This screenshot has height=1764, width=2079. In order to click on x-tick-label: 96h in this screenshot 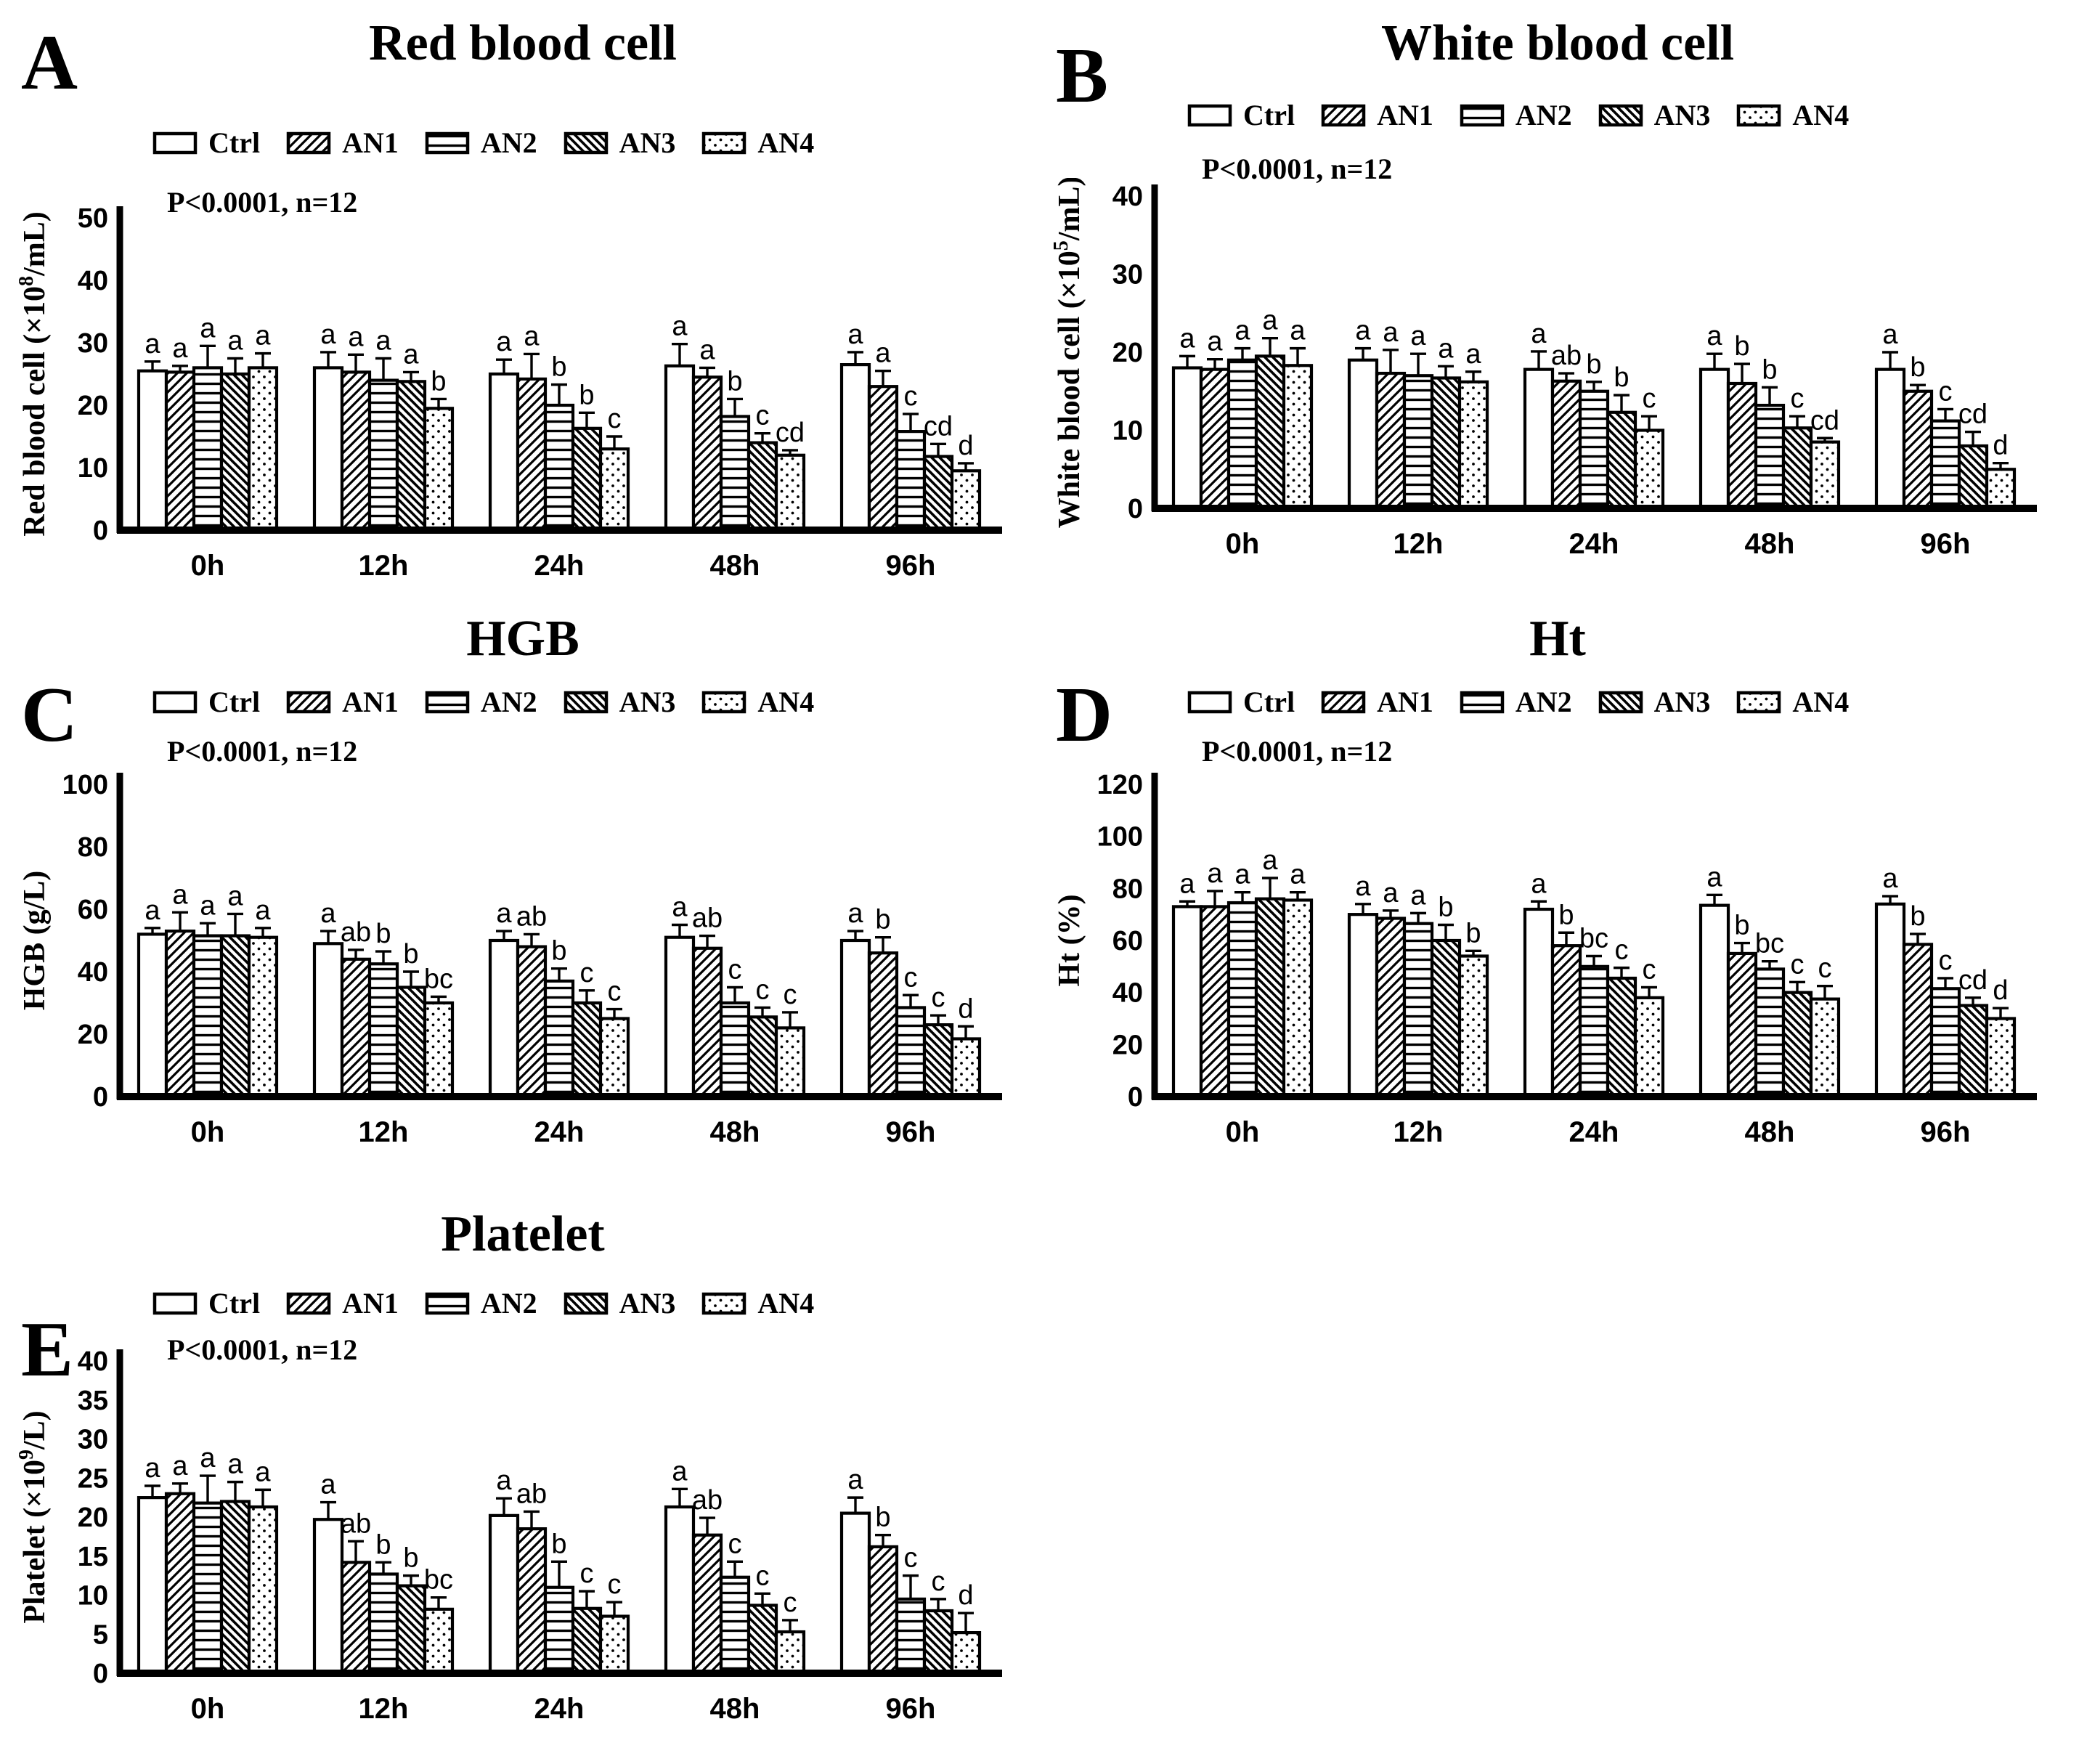, I will do `click(911, 566)`.